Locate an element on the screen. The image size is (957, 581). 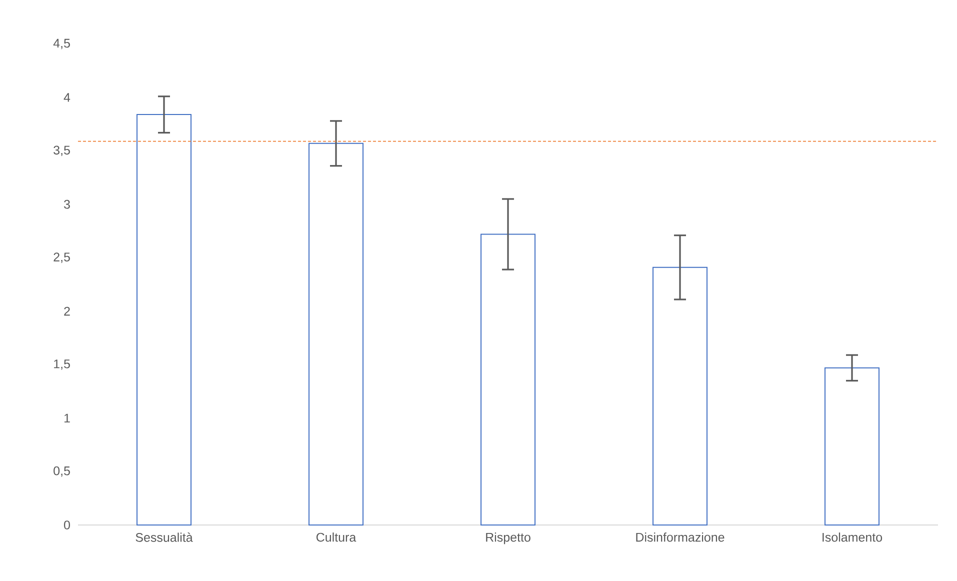
x-tick-label: Rispetto is located at coordinates (508, 538).